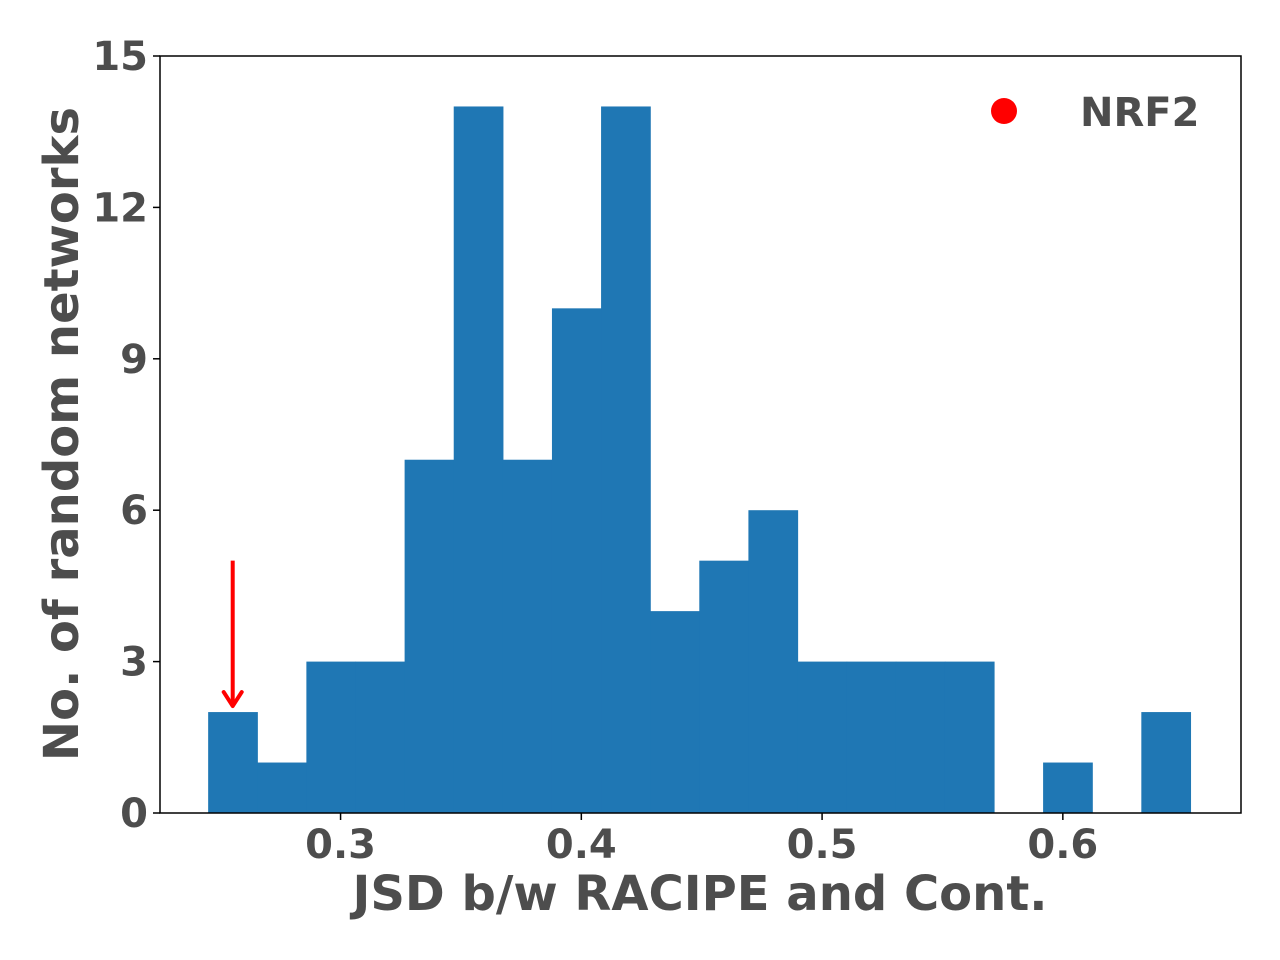 The height and width of the screenshot is (960, 1280). What do you see at coordinates (134, 814) in the screenshot?
I see `y-tick-label: 0` at bounding box center [134, 814].